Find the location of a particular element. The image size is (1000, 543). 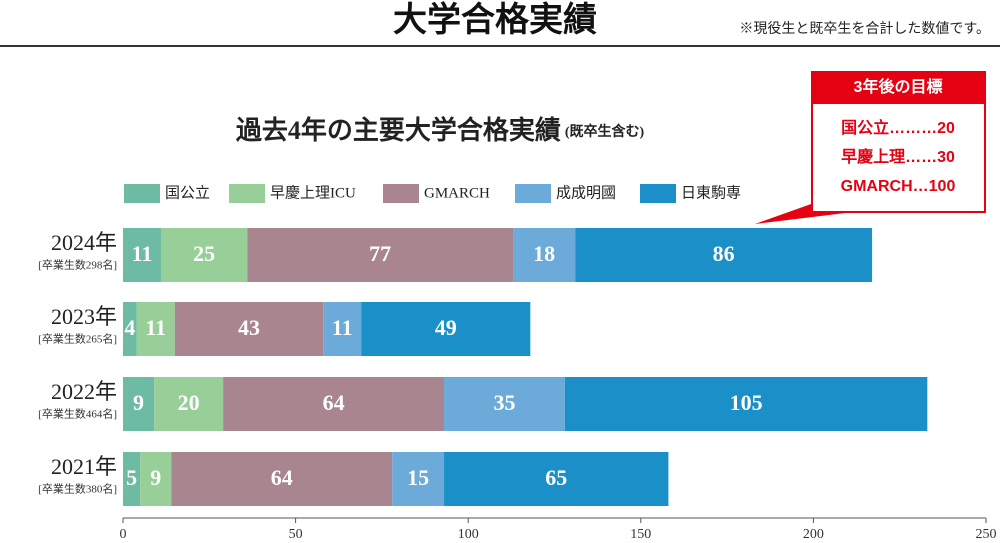

page-title: 大学合格実績 is located at coordinates (495, 19).